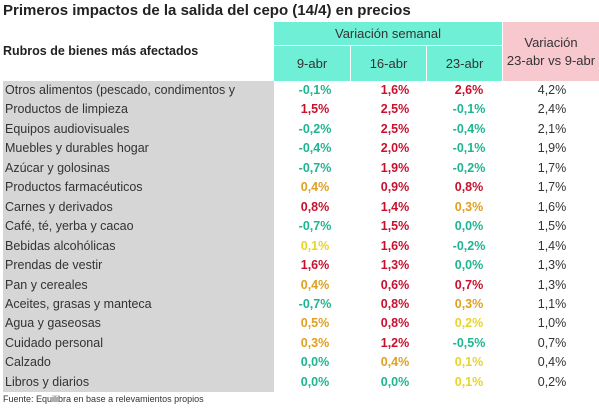  I want to click on total-variation-value: 1,1%, so click(552, 303).